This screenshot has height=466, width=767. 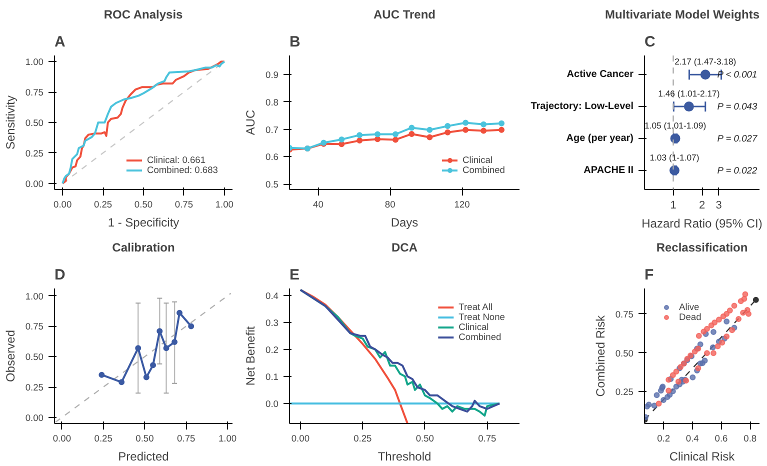 What do you see at coordinates (462, 205) in the screenshot?
I see `x-tick-label: 120` at bounding box center [462, 205].